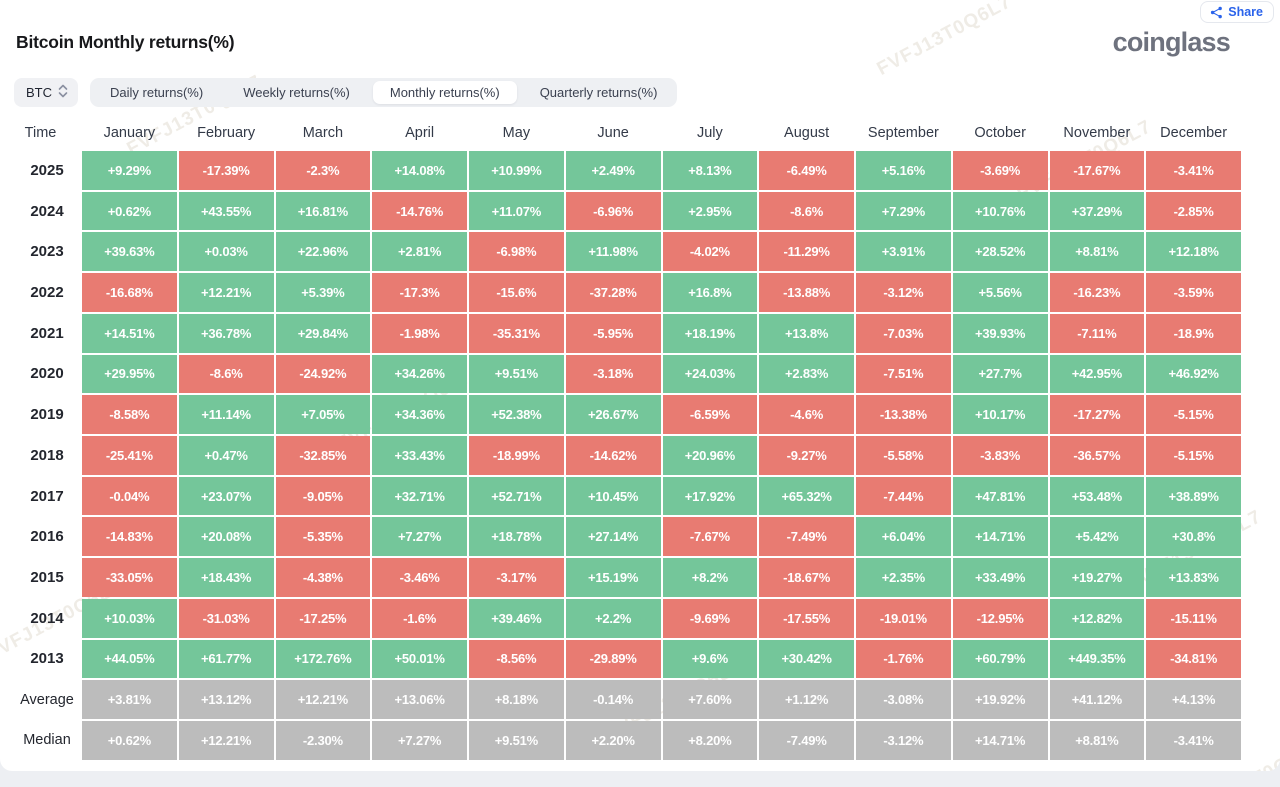 This screenshot has height=787, width=1280. What do you see at coordinates (516, 537) in the screenshot?
I see `return-cell: +18.78%` at bounding box center [516, 537].